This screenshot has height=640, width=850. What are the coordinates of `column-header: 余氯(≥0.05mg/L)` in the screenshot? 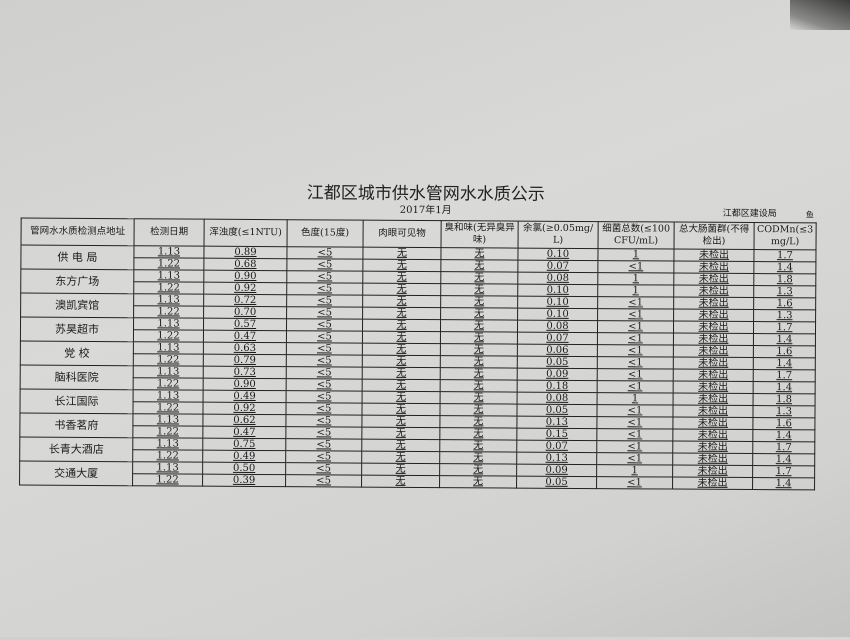 It's located at (558, 235).